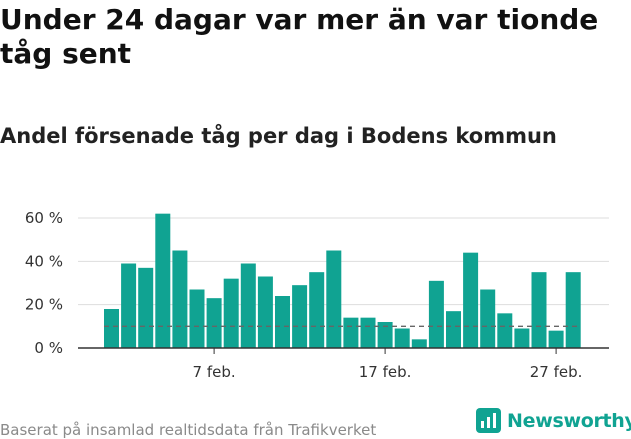 This screenshot has height=439, width=631. Describe the element at coordinates (48, 348) in the screenshot. I see `y-tick-label: 0 %` at that location.